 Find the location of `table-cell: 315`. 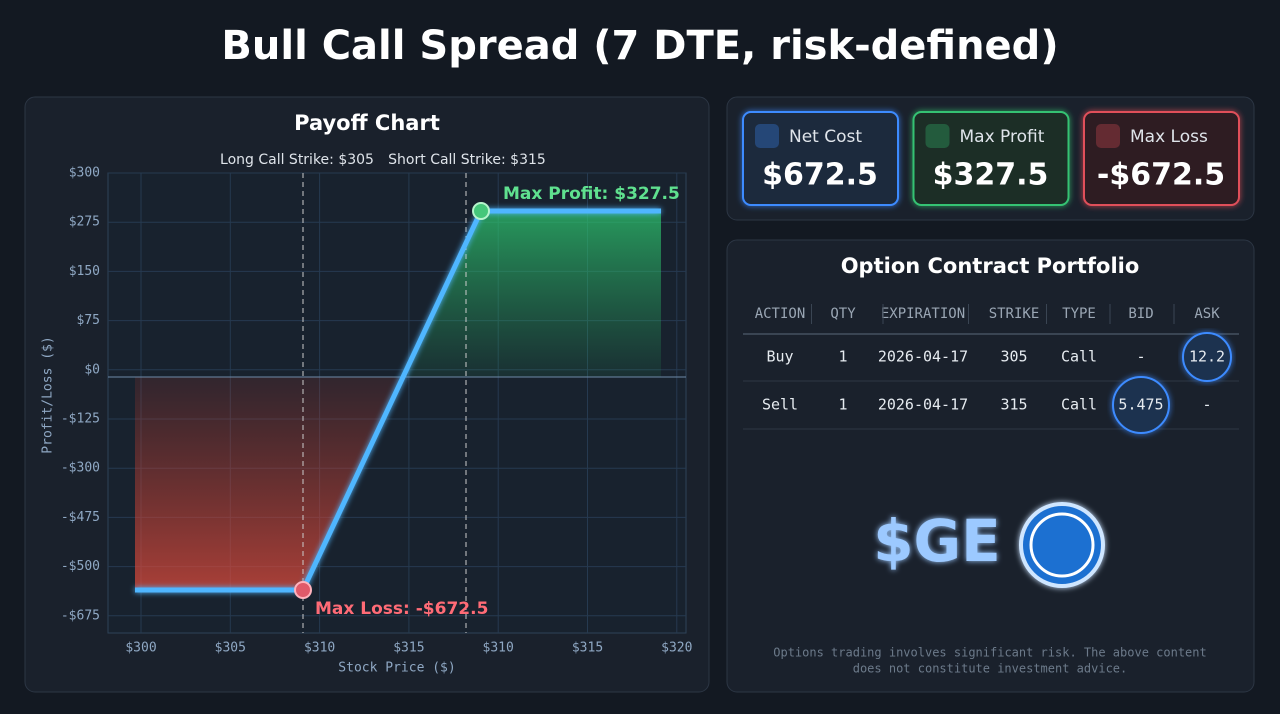

table-cell: 315 is located at coordinates (1013, 405).